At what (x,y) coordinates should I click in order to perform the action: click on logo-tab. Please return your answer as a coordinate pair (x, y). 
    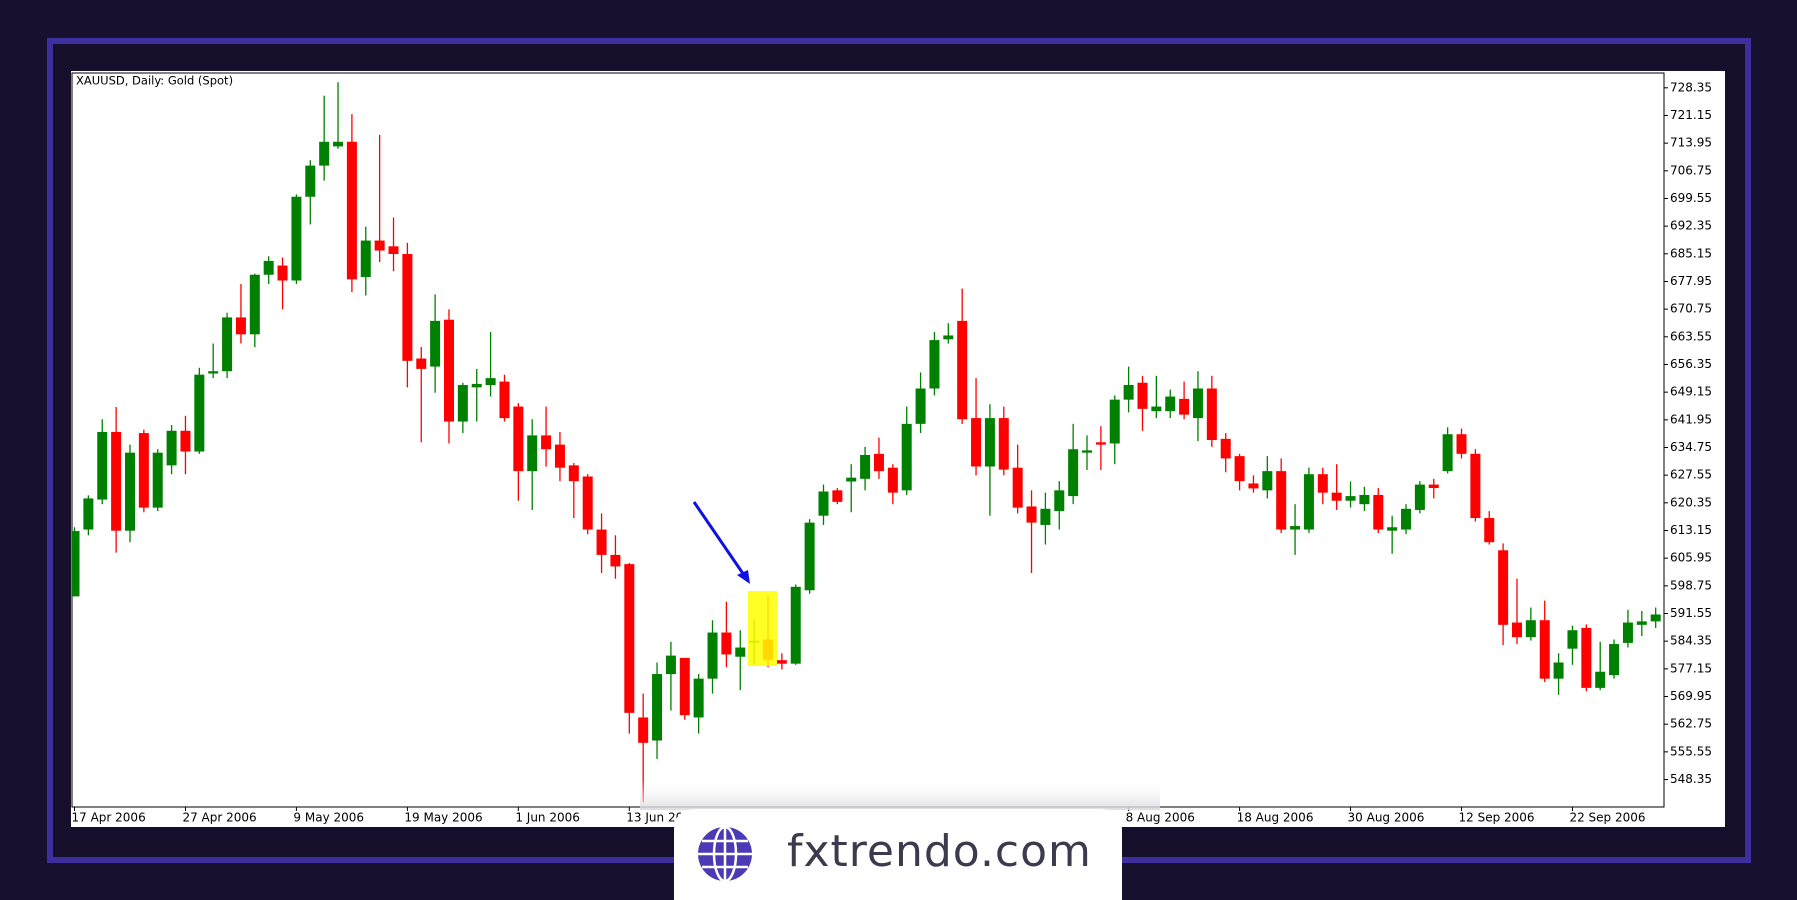
    Looking at the image, I should click on (898, 854).